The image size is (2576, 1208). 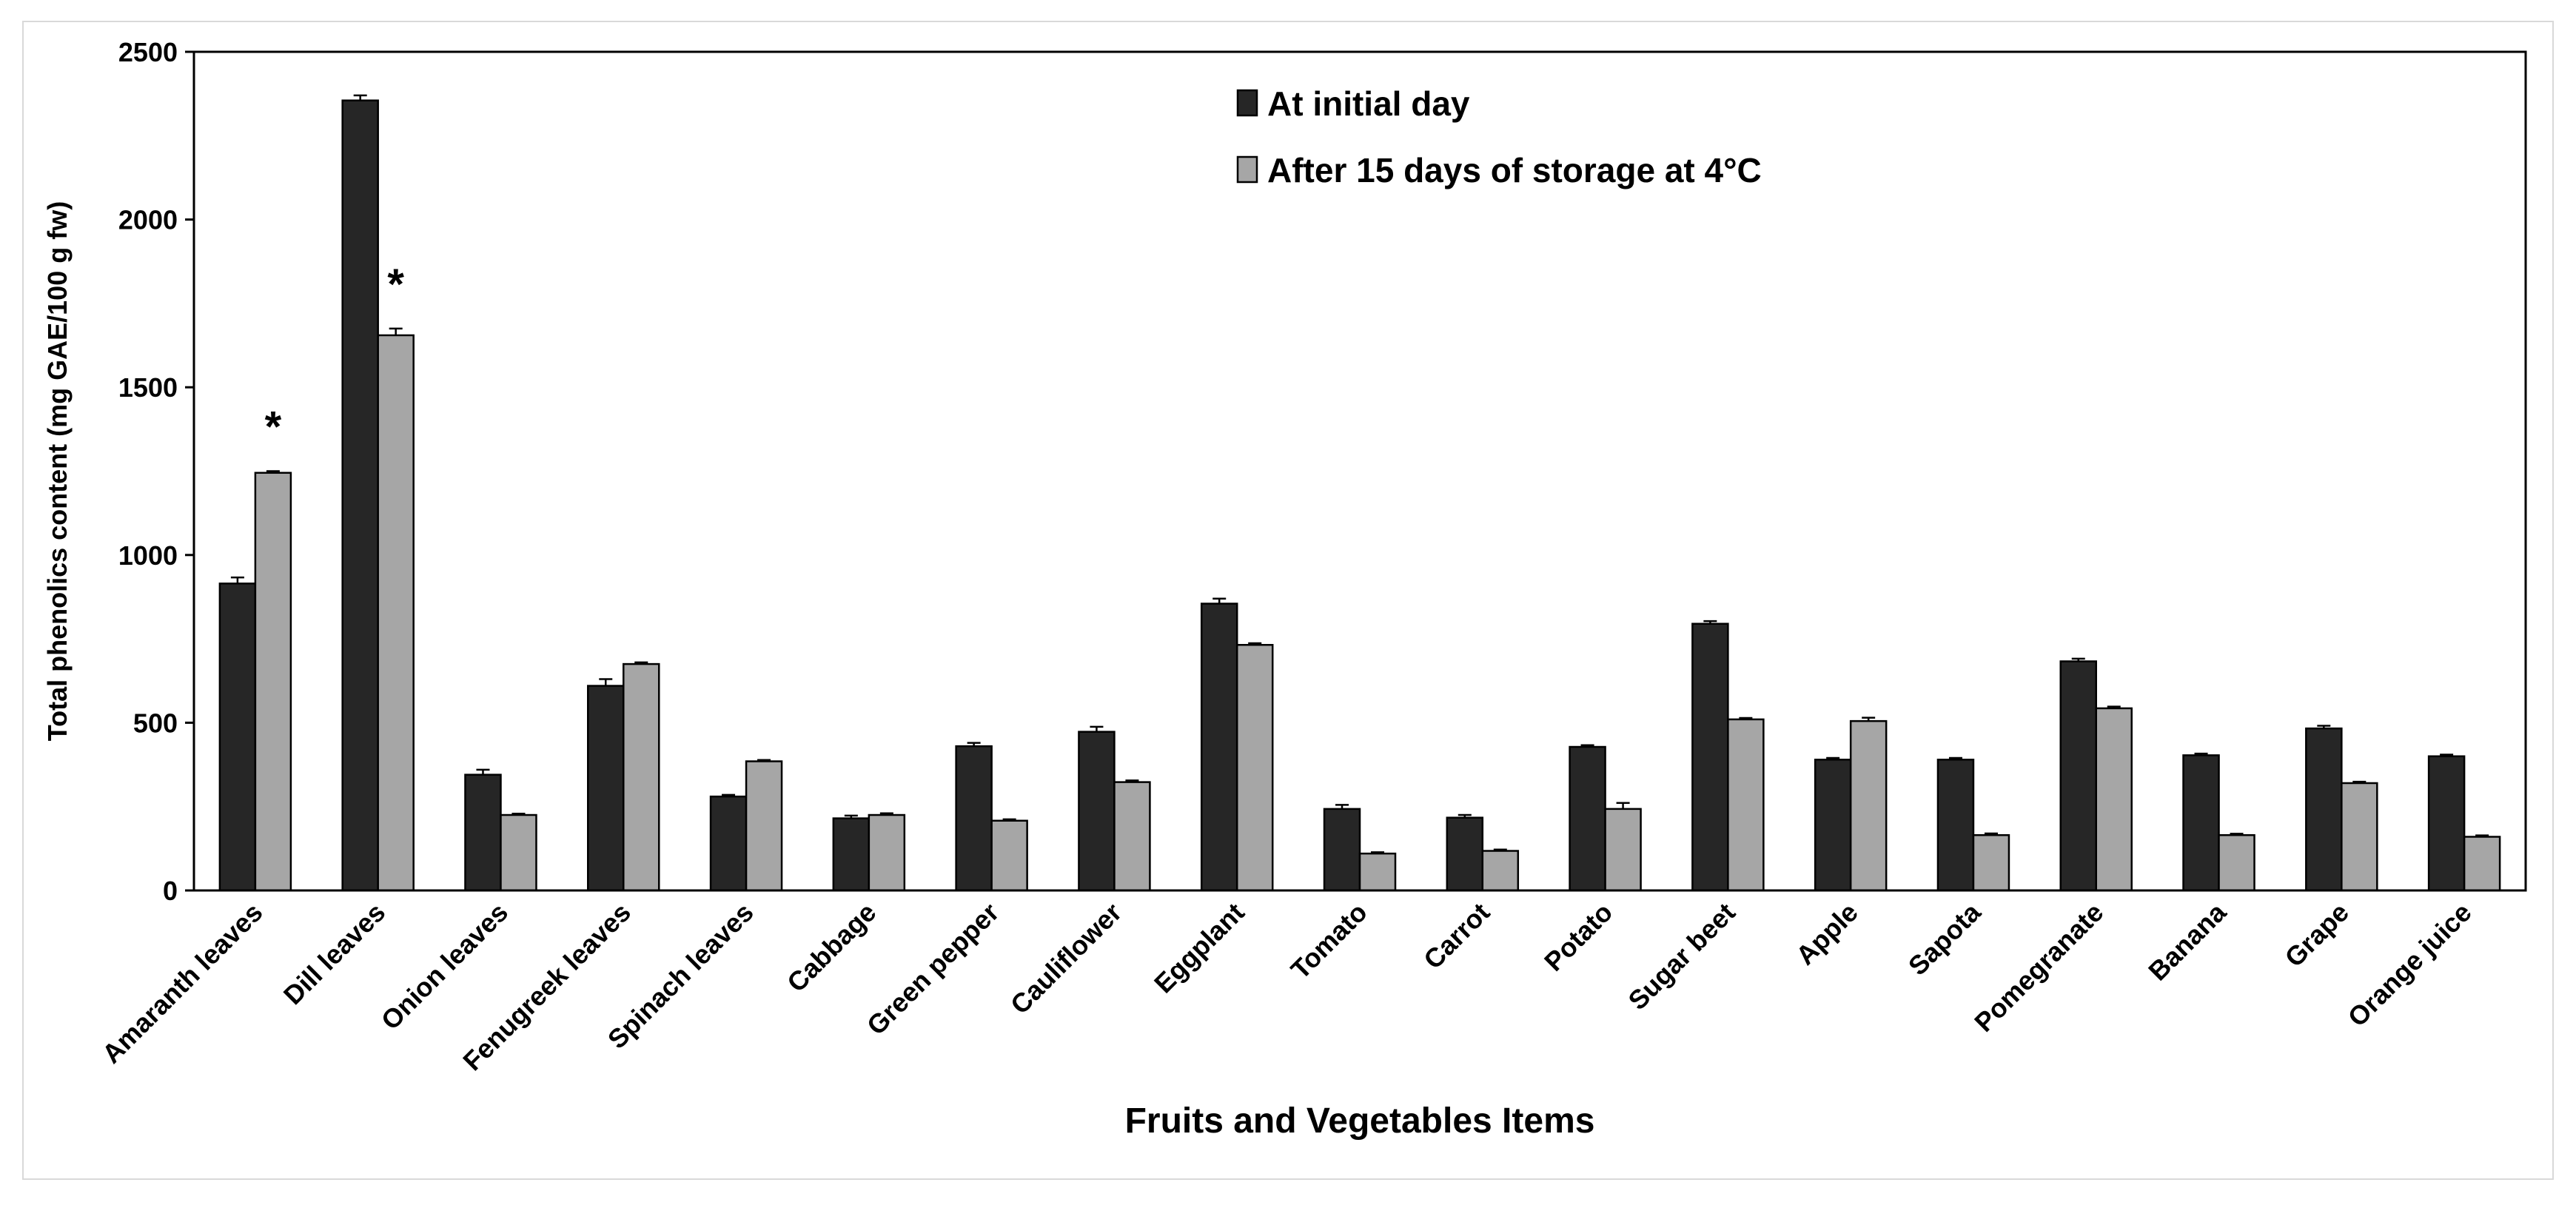 I want to click on x-category-label: Carrot, so click(x=1456, y=936).